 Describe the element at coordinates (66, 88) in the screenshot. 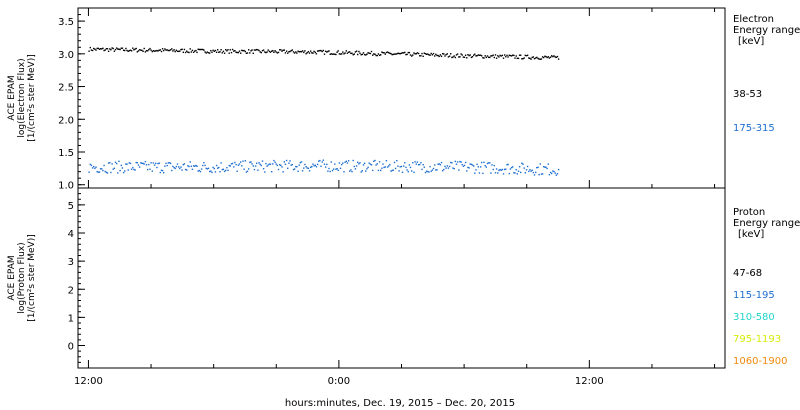

I see `y-tick-label: 2.5` at that location.